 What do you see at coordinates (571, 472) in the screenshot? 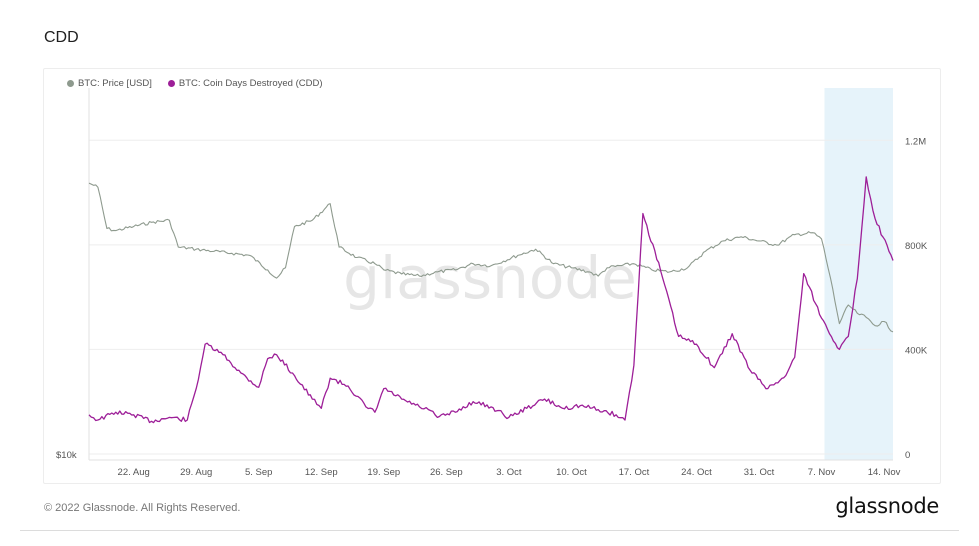
I see `x-tick-label-7: 10. Oct` at bounding box center [571, 472].